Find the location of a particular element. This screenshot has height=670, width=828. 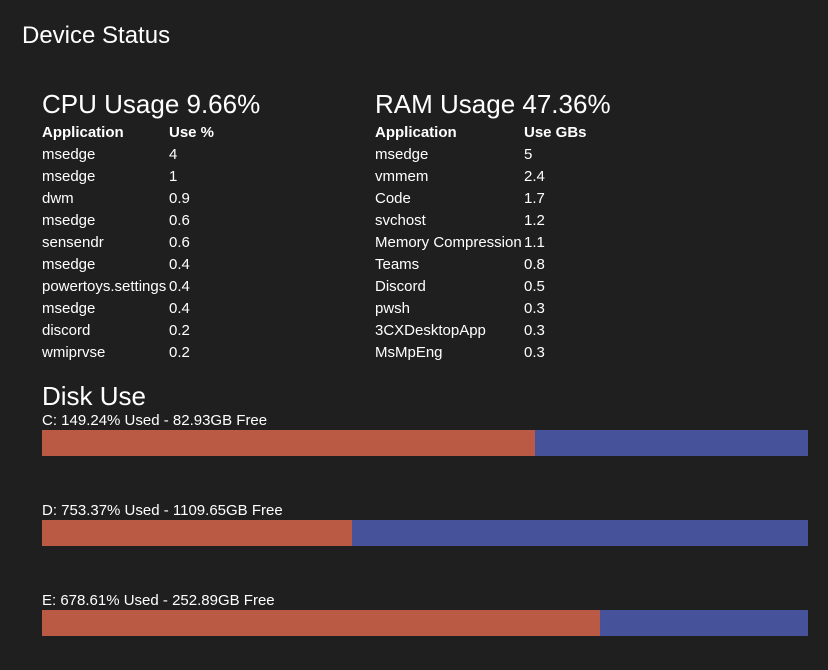

table-row: svchost 1.2 is located at coordinates (481, 221).